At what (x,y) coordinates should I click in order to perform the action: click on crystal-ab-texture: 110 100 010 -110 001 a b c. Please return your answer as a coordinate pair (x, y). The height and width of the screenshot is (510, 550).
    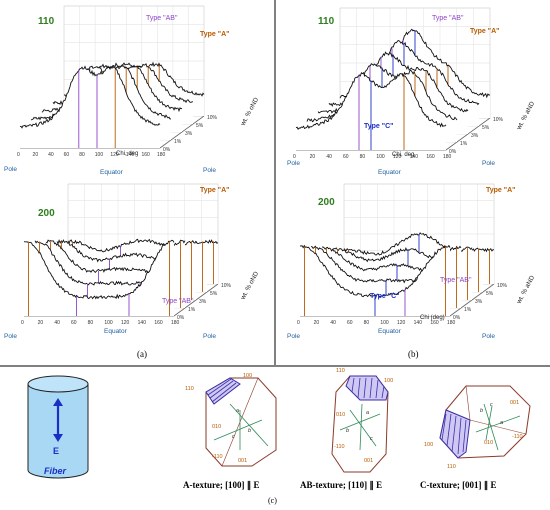
    Looking at the image, I should click on (362, 420).